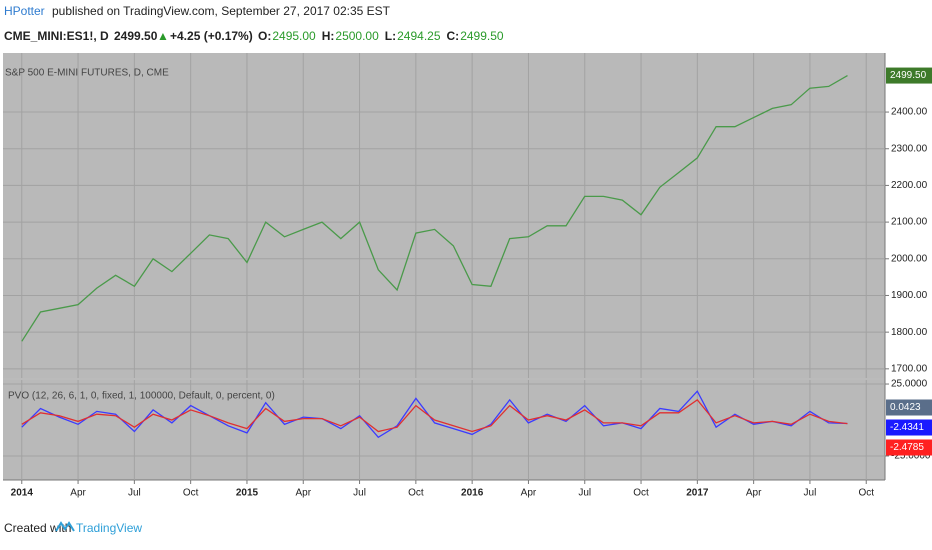  I want to click on y-tick-label: 1900.00, so click(909, 295).